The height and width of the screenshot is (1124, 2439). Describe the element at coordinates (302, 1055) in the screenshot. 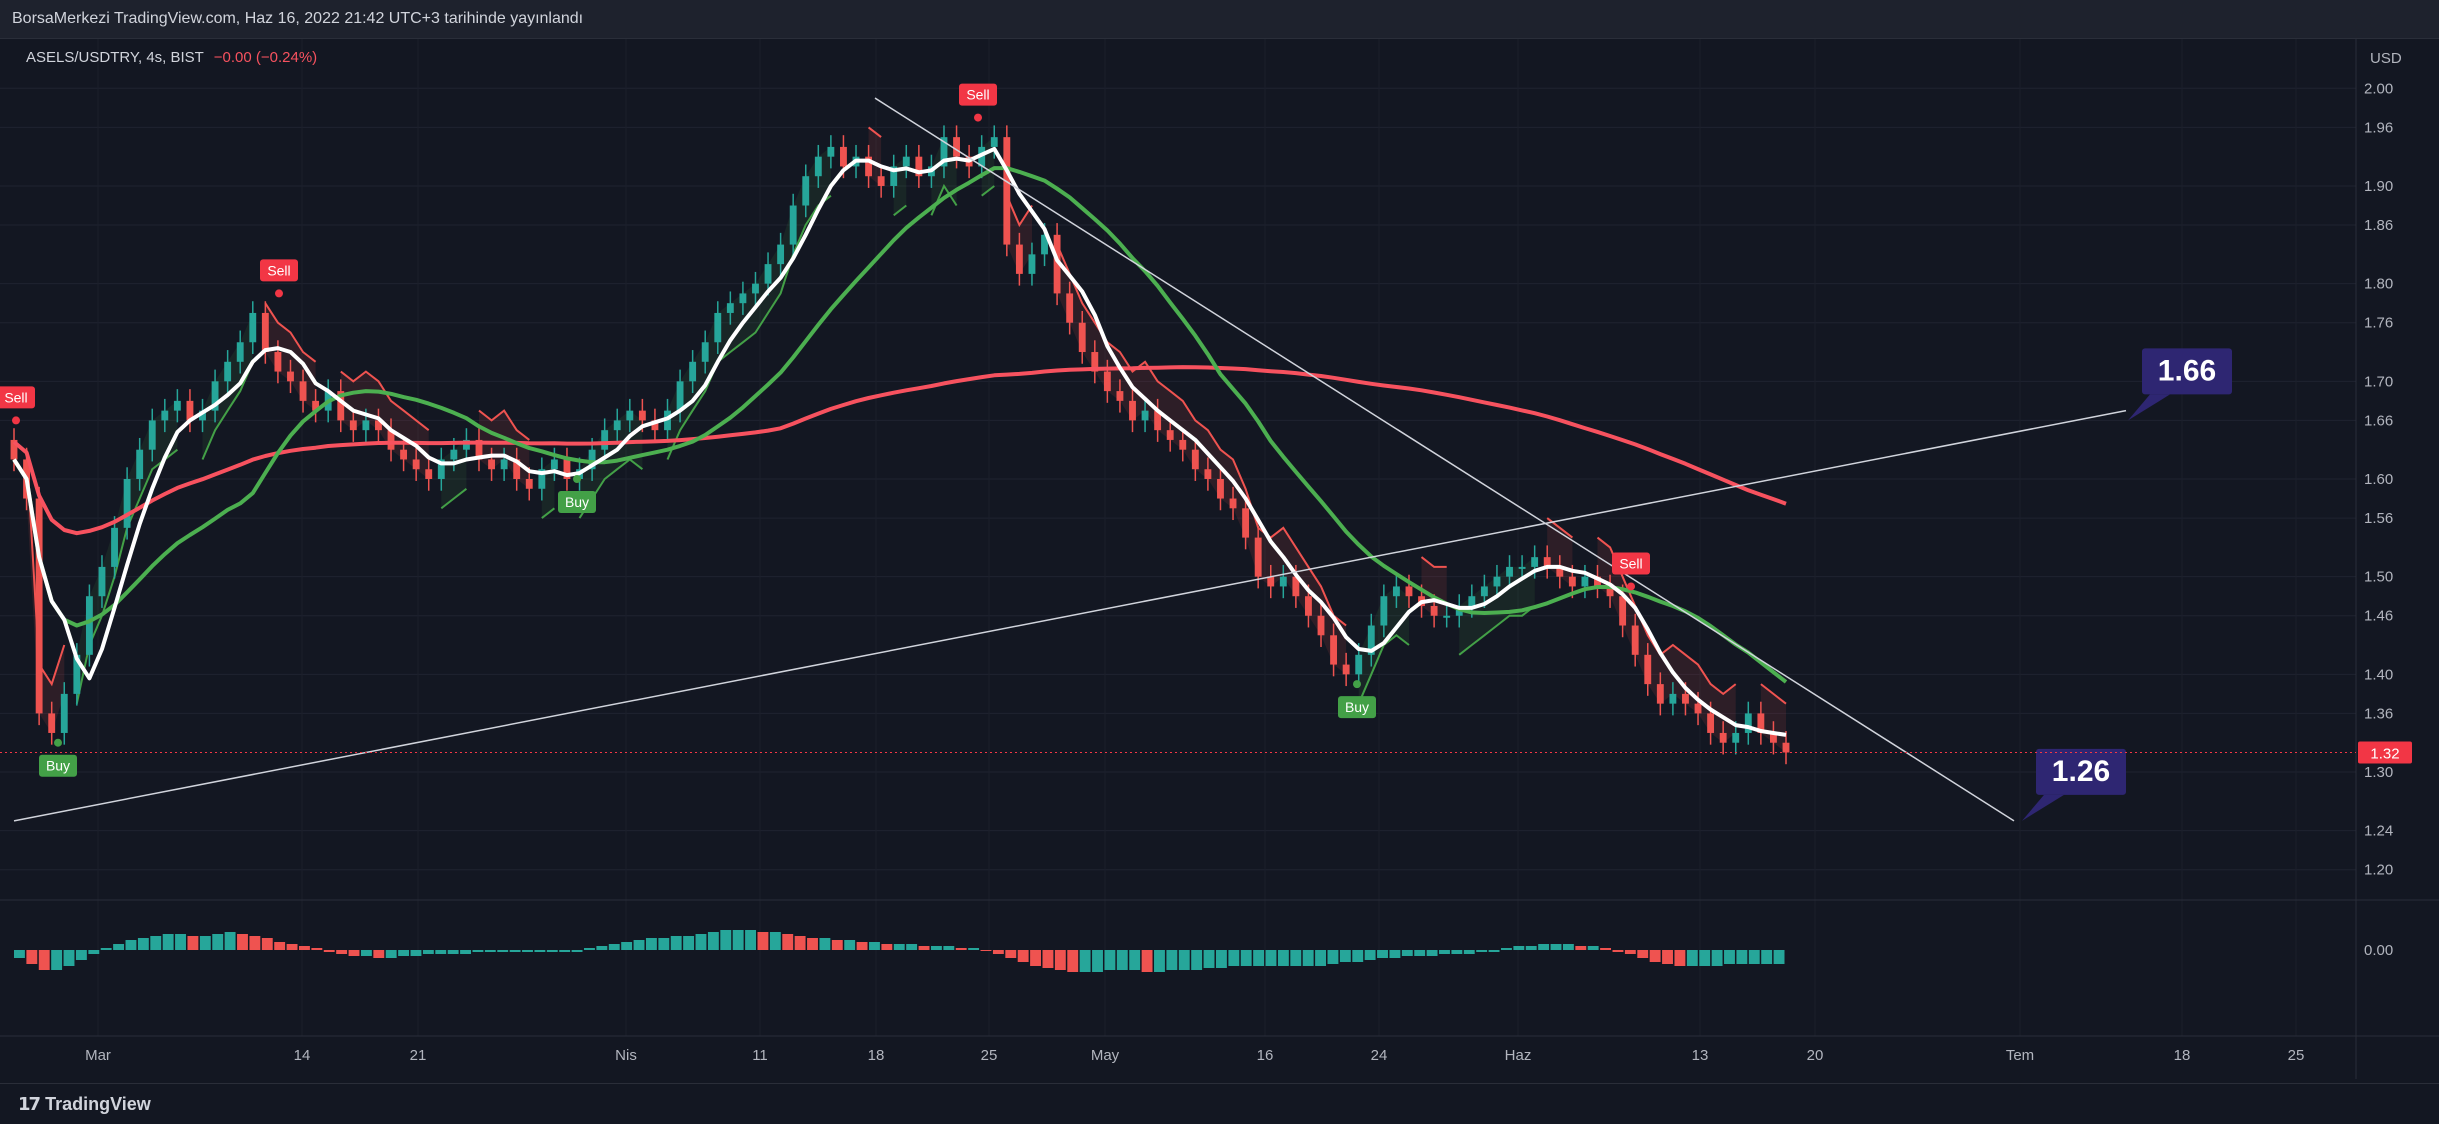

I see `time-tick-label: 14` at that location.